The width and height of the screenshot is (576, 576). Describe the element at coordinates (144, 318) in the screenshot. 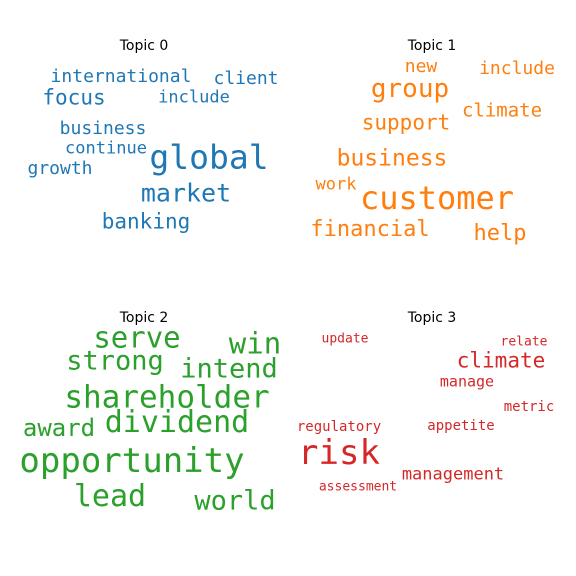

I see `topic-2-title: Topic 2` at that location.